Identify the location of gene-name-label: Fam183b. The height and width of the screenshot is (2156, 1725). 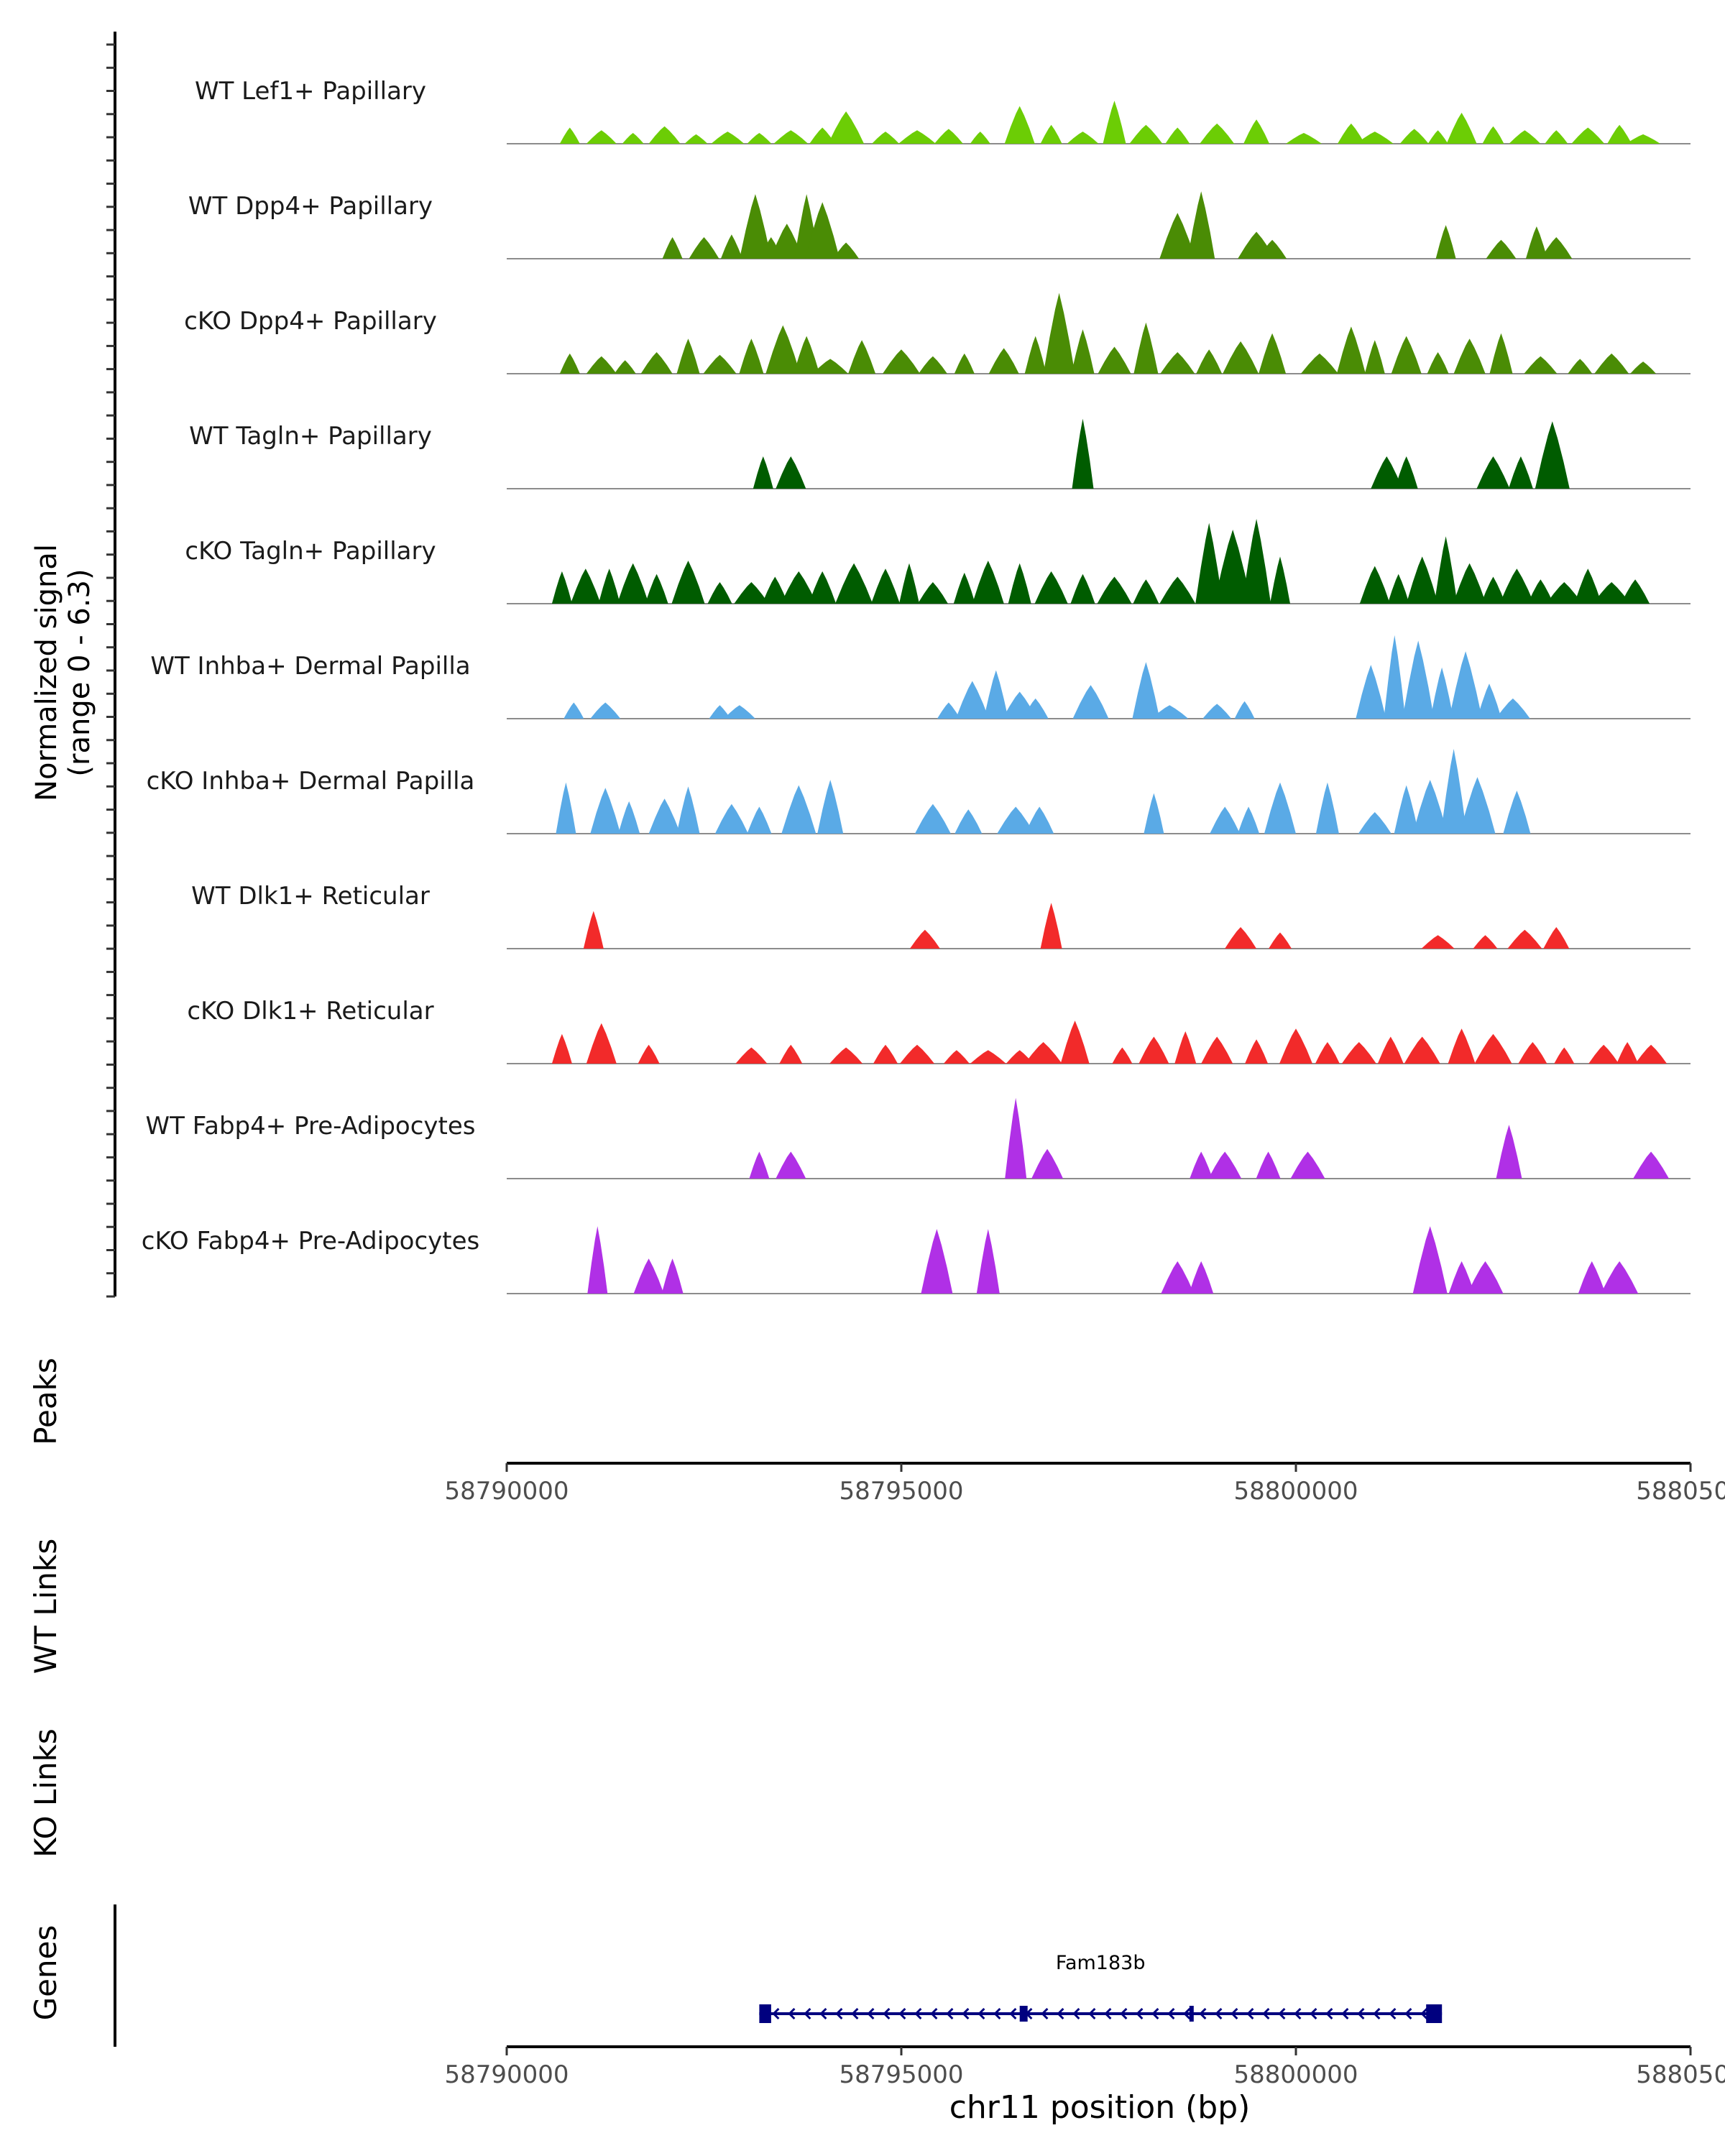
(1101, 1963).